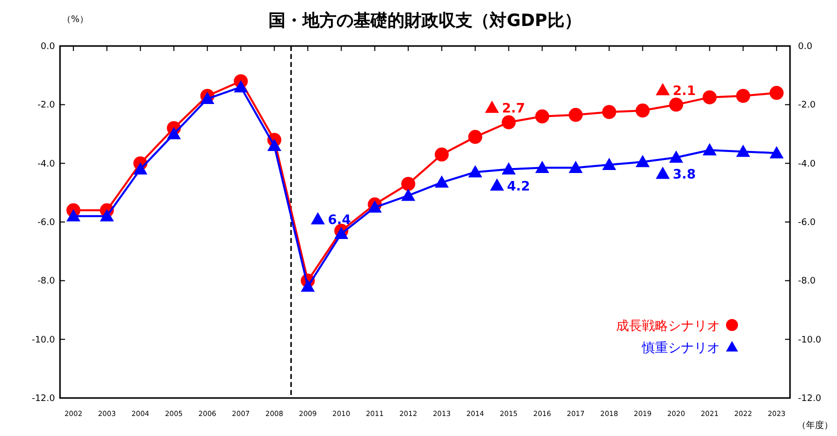  What do you see at coordinates (810, 340) in the screenshot?
I see `y2-tick-label: -10.0` at bounding box center [810, 340].